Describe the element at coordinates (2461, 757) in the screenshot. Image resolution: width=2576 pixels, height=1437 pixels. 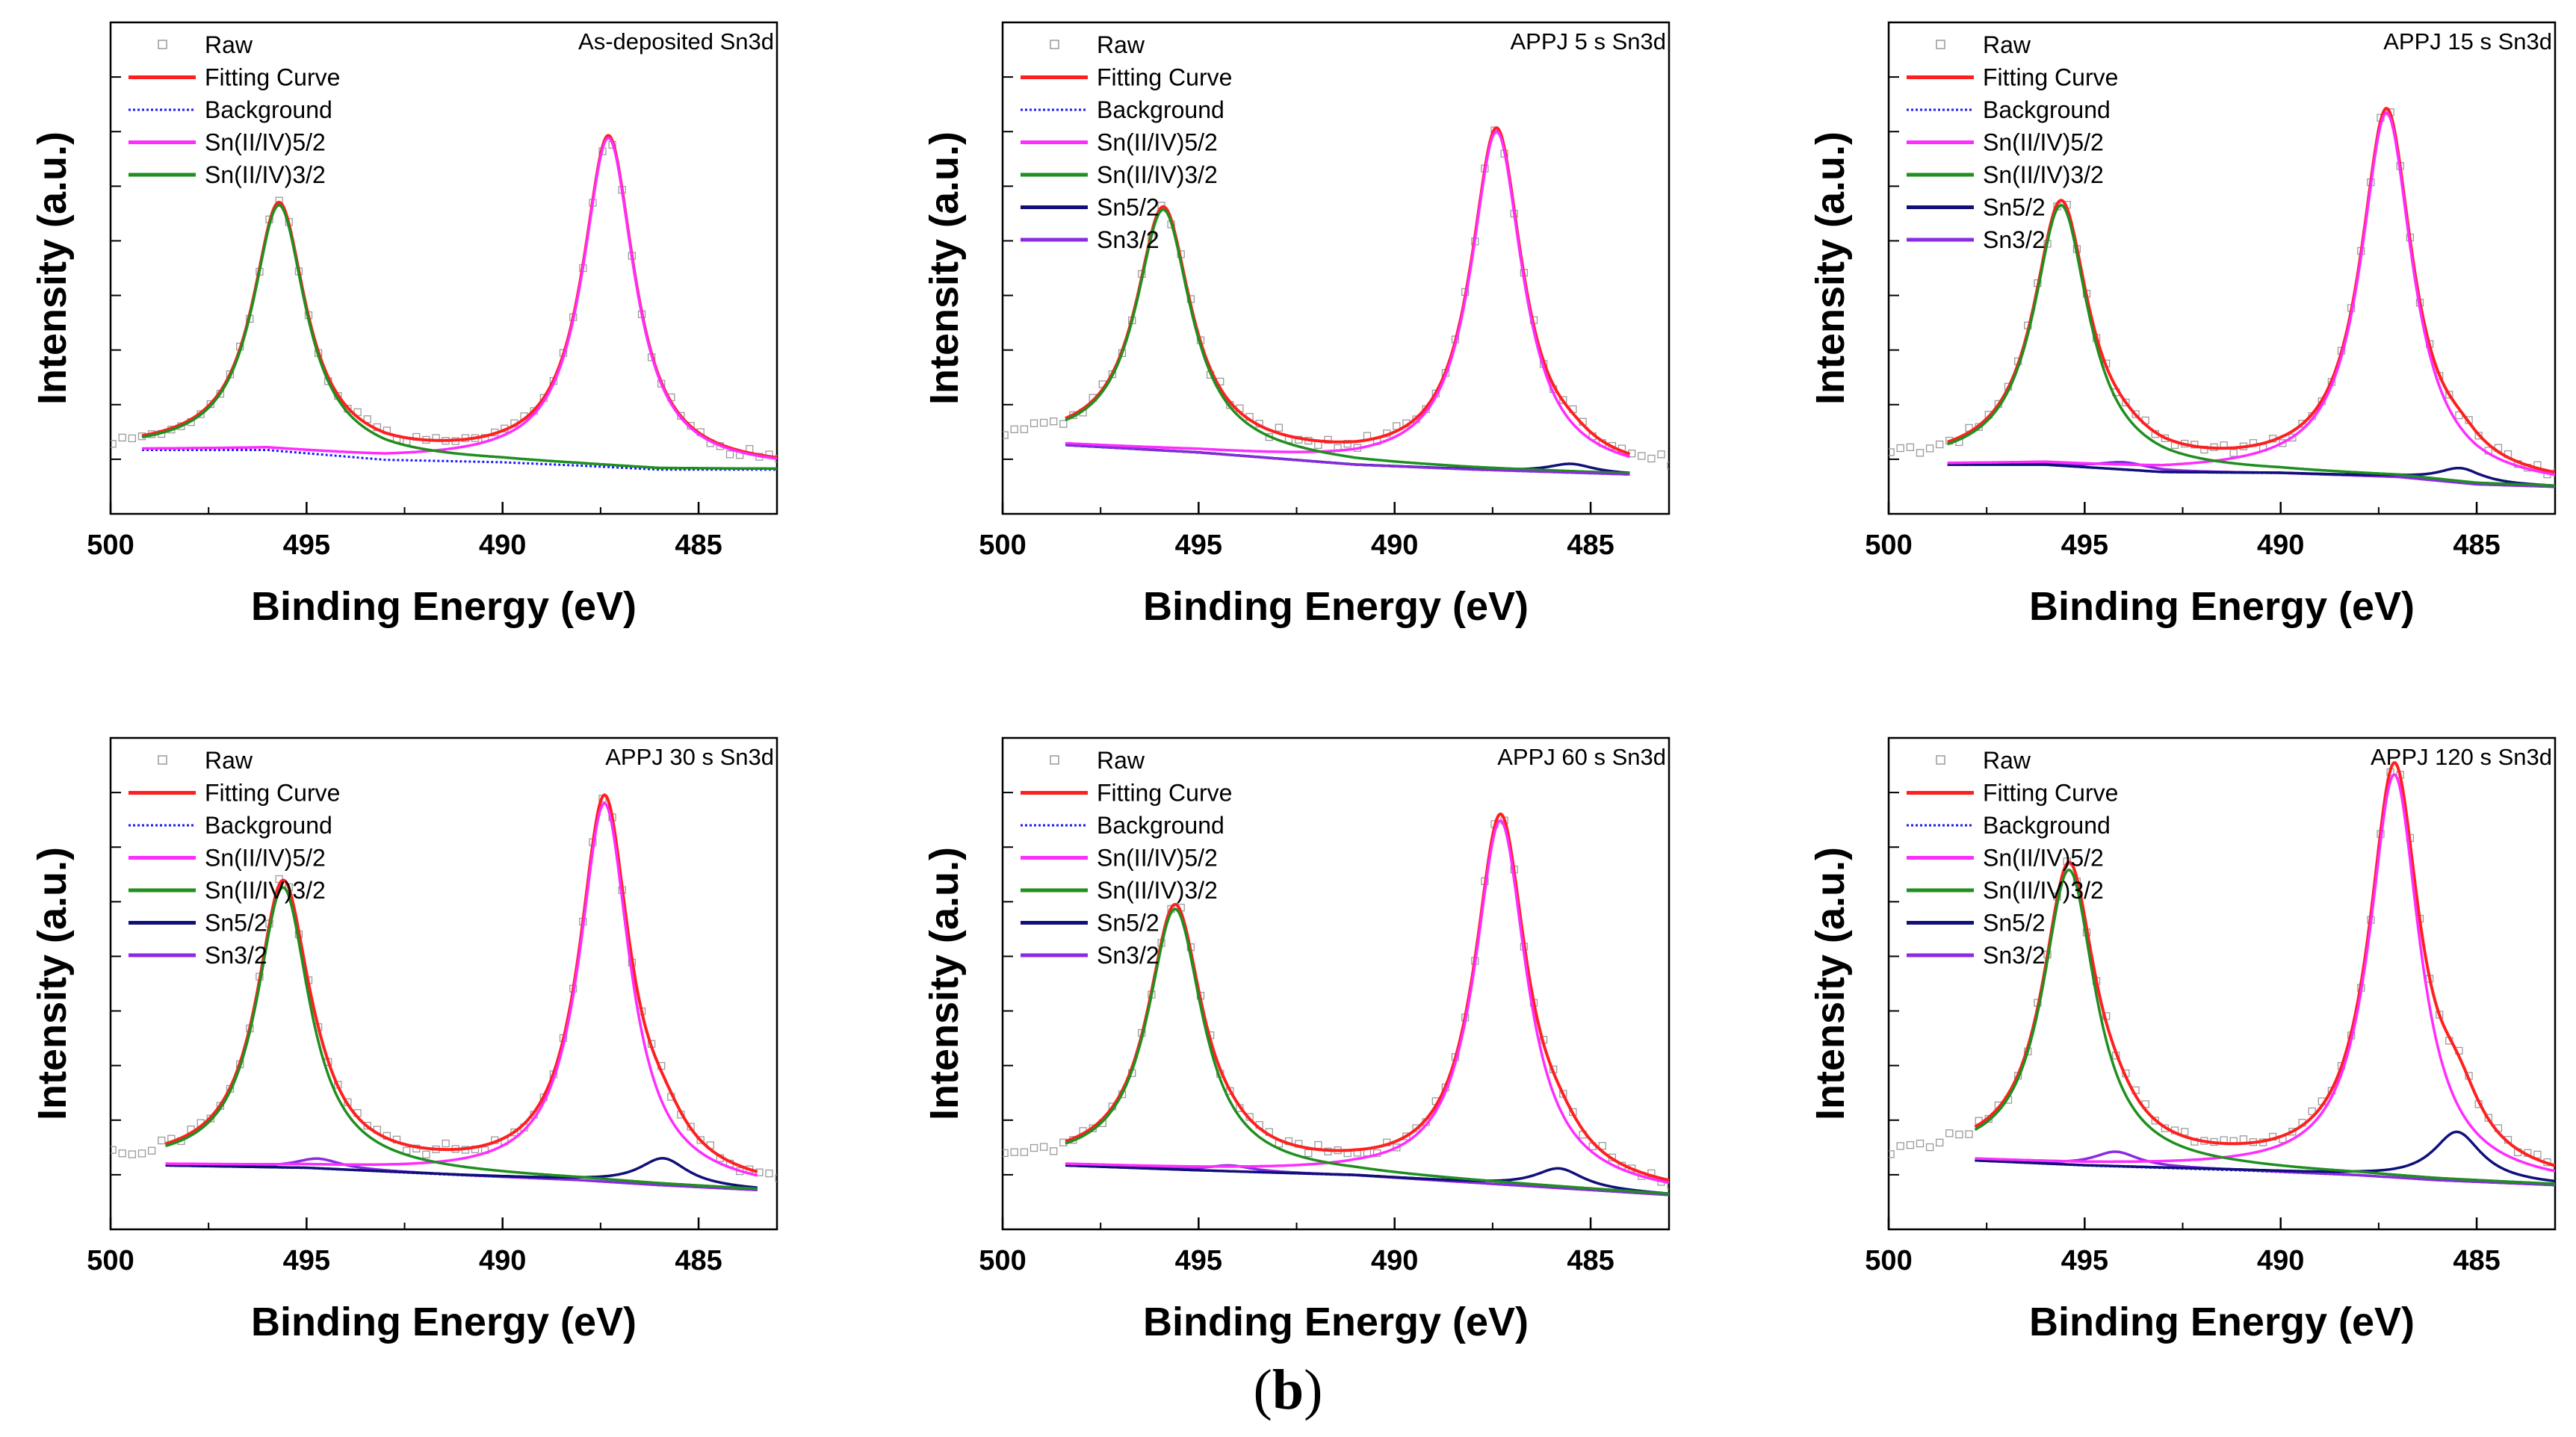
I see `chart-title: APPJ 120 s Sn3d` at that location.